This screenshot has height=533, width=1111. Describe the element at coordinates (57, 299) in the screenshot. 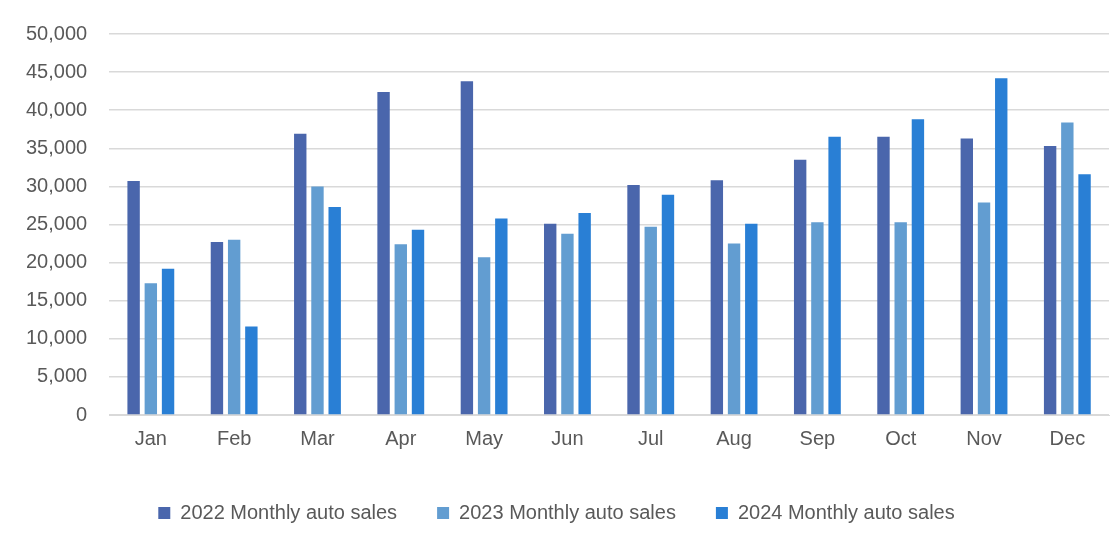

I see `y-tick-label: 15,000` at that location.